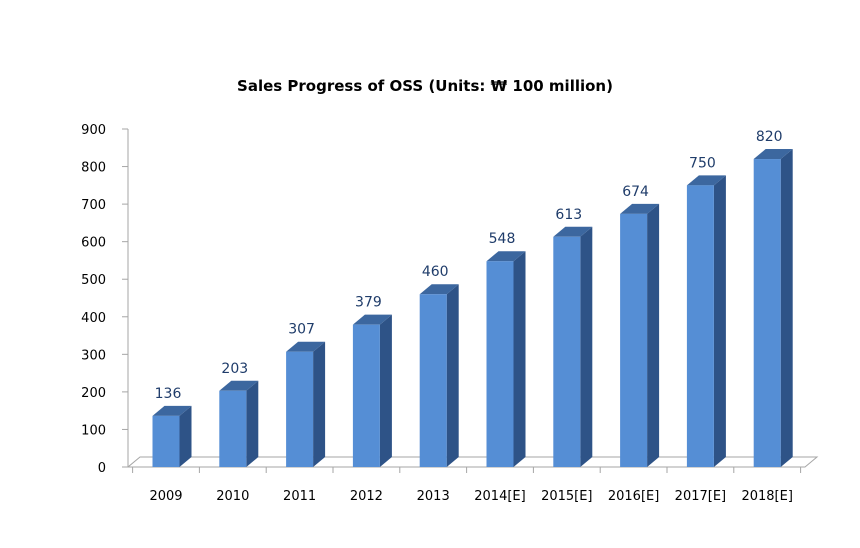 This screenshot has width=860, height=548. I want to click on bar-2014[E], so click(506, 359).